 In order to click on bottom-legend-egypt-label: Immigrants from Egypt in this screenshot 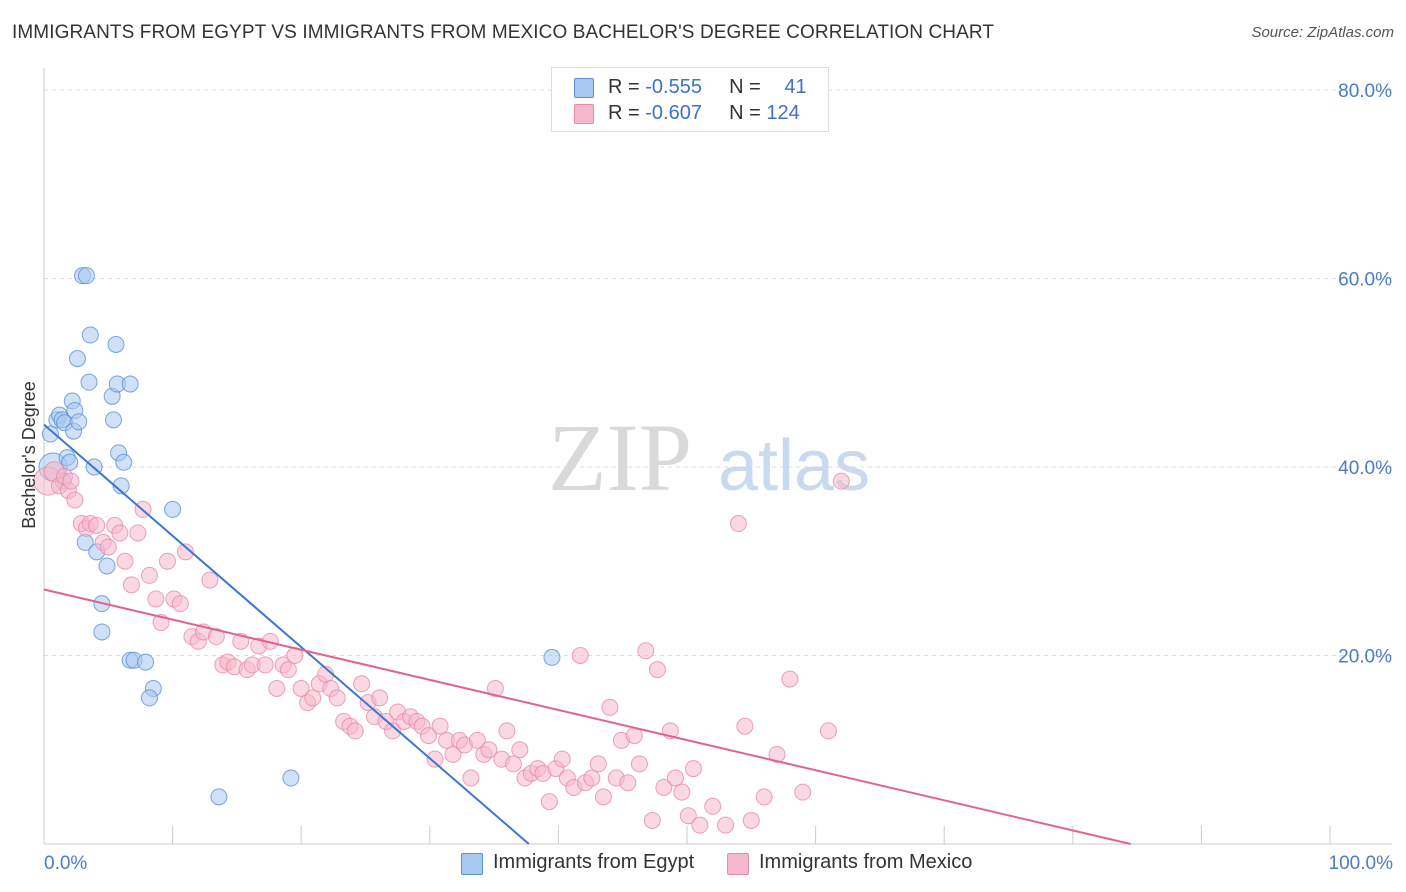, I will do `click(594, 862)`.